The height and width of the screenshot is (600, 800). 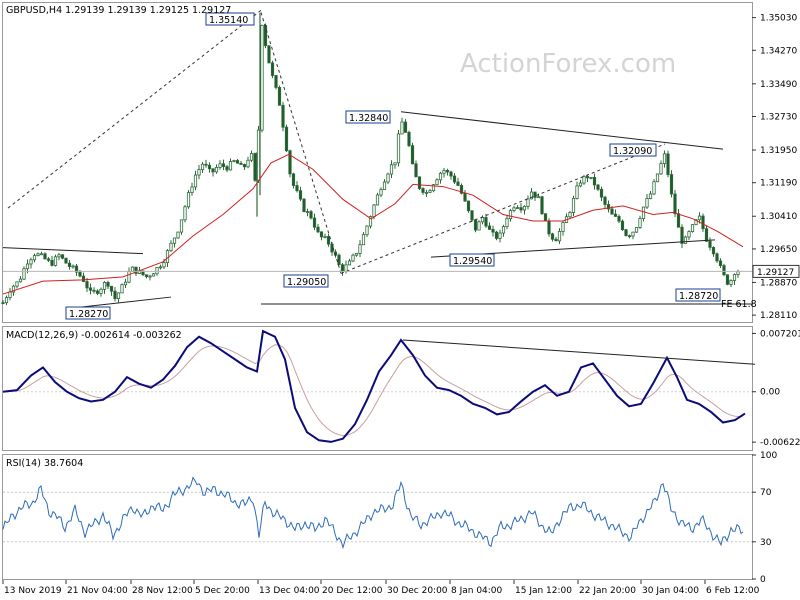 I want to click on x-tick-label-1: 21 Nov 04:00, so click(x=97, y=591).